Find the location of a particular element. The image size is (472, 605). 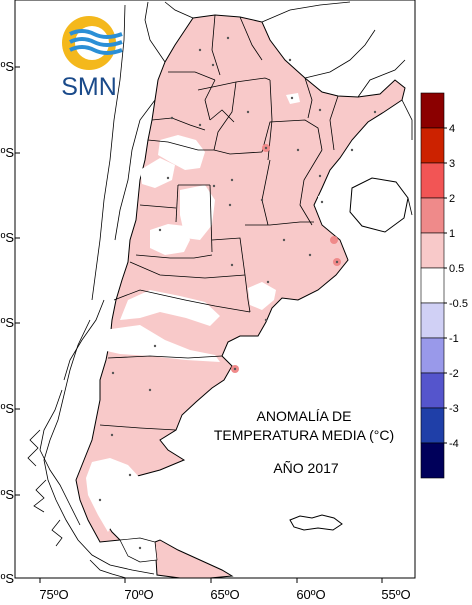

x-tick-label: 60ºO is located at coordinates (310, 594).